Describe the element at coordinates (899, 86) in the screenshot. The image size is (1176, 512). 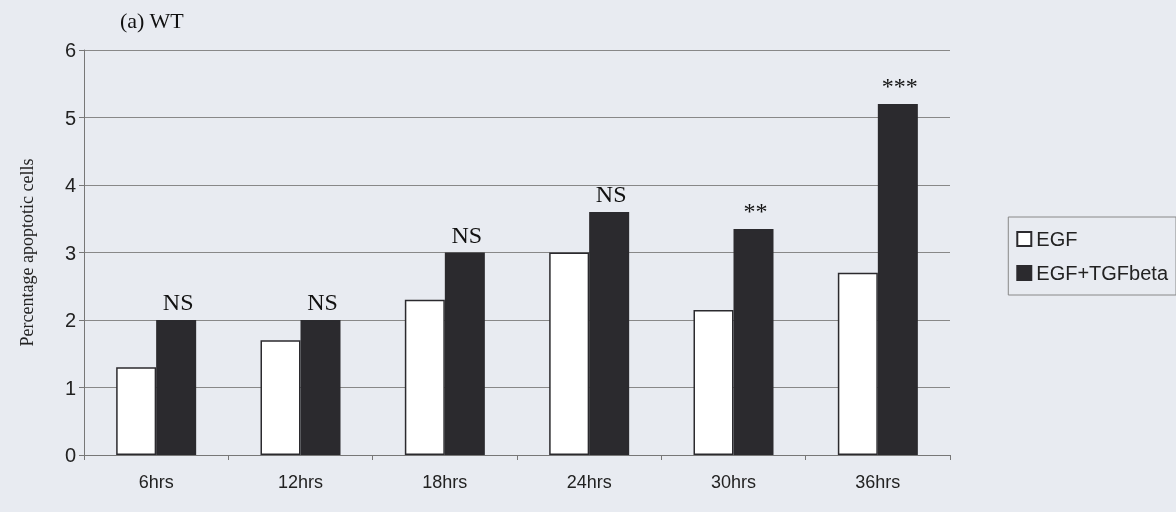
I see `annotation: ***` at that location.